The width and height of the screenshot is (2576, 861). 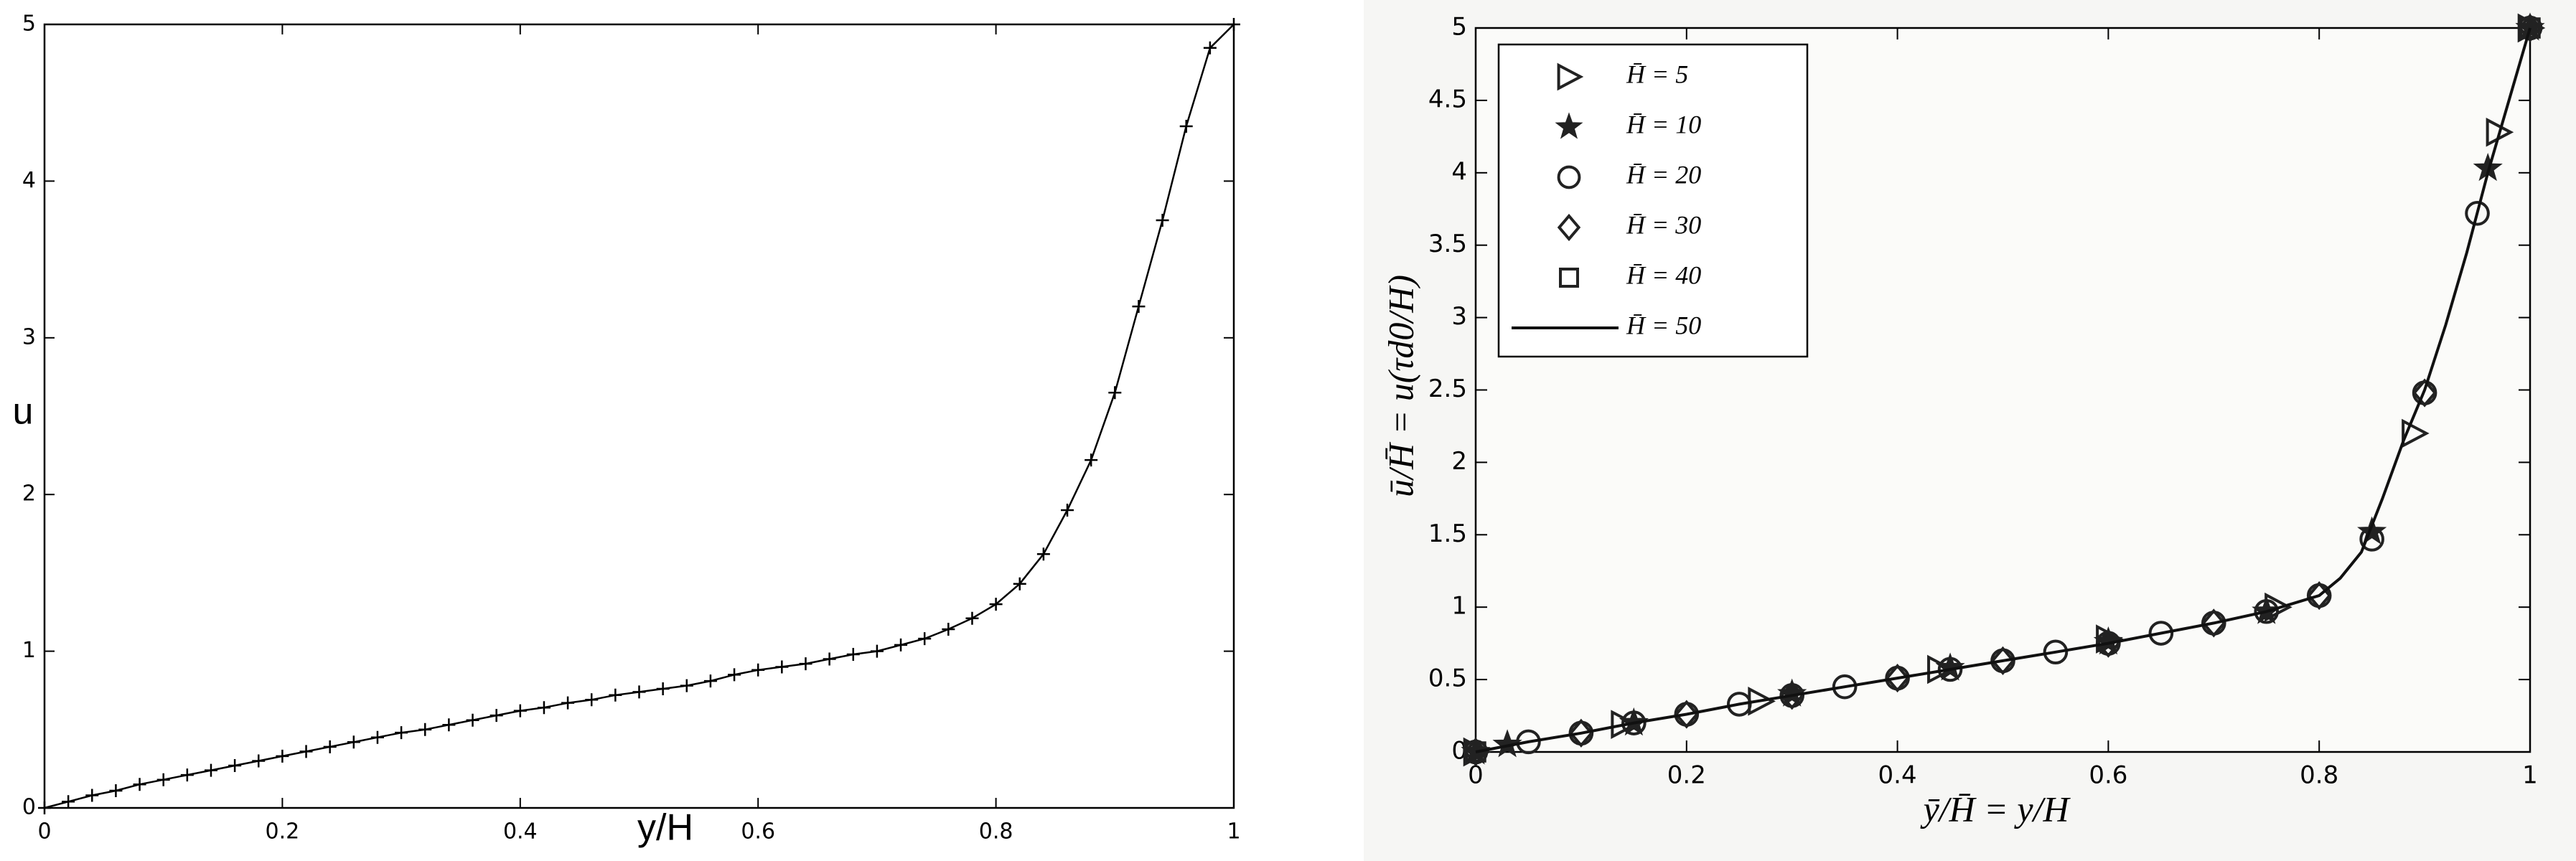 What do you see at coordinates (1447, 533) in the screenshot?
I see `y-tick-label: 1.5` at bounding box center [1447, 533].